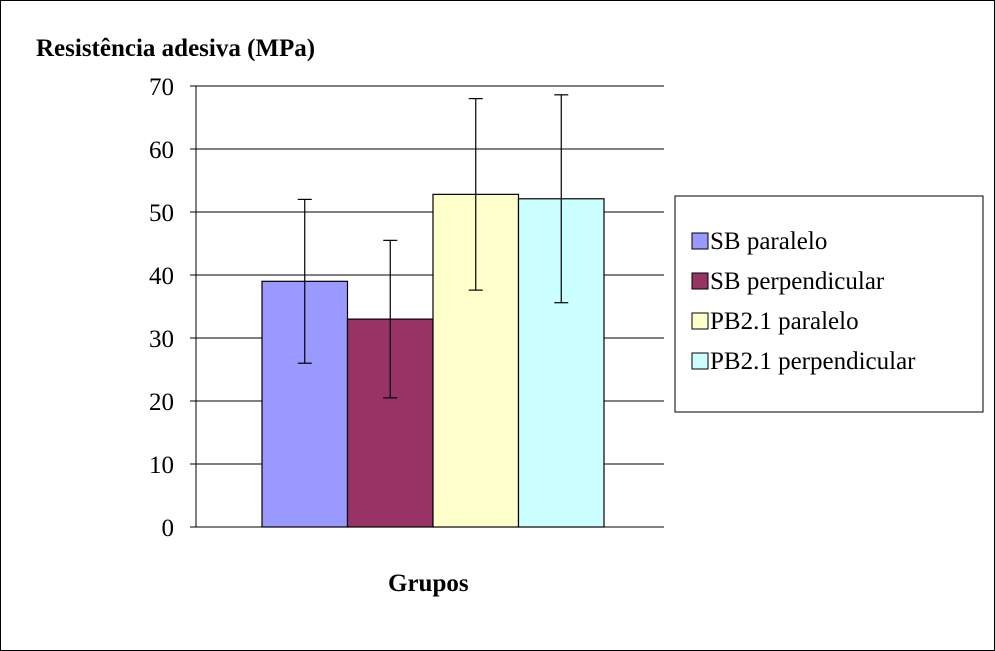 This screenshot has height=651, width=995. Describe the element at coordinates (784, 321) in the screenshot. I see `legend-label-3: PB2.1 paralelo` at that location.